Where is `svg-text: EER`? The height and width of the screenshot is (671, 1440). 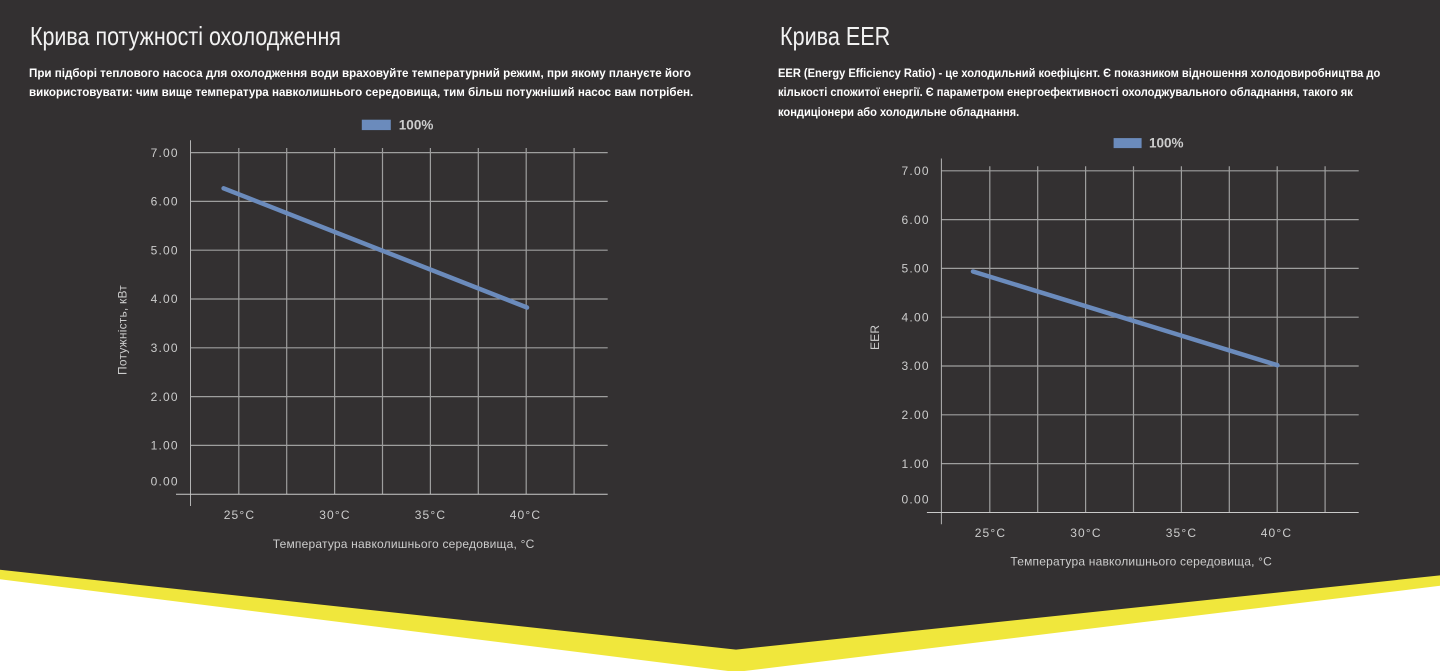 svg-text: EER is located at coordinates (875, 337).